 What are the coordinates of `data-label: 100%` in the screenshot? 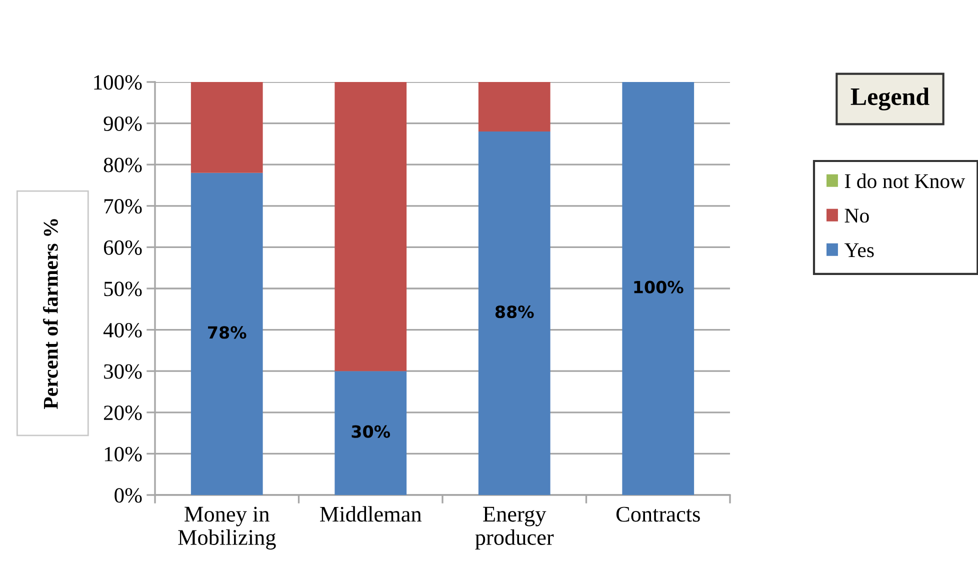 It's located at (659, 287).